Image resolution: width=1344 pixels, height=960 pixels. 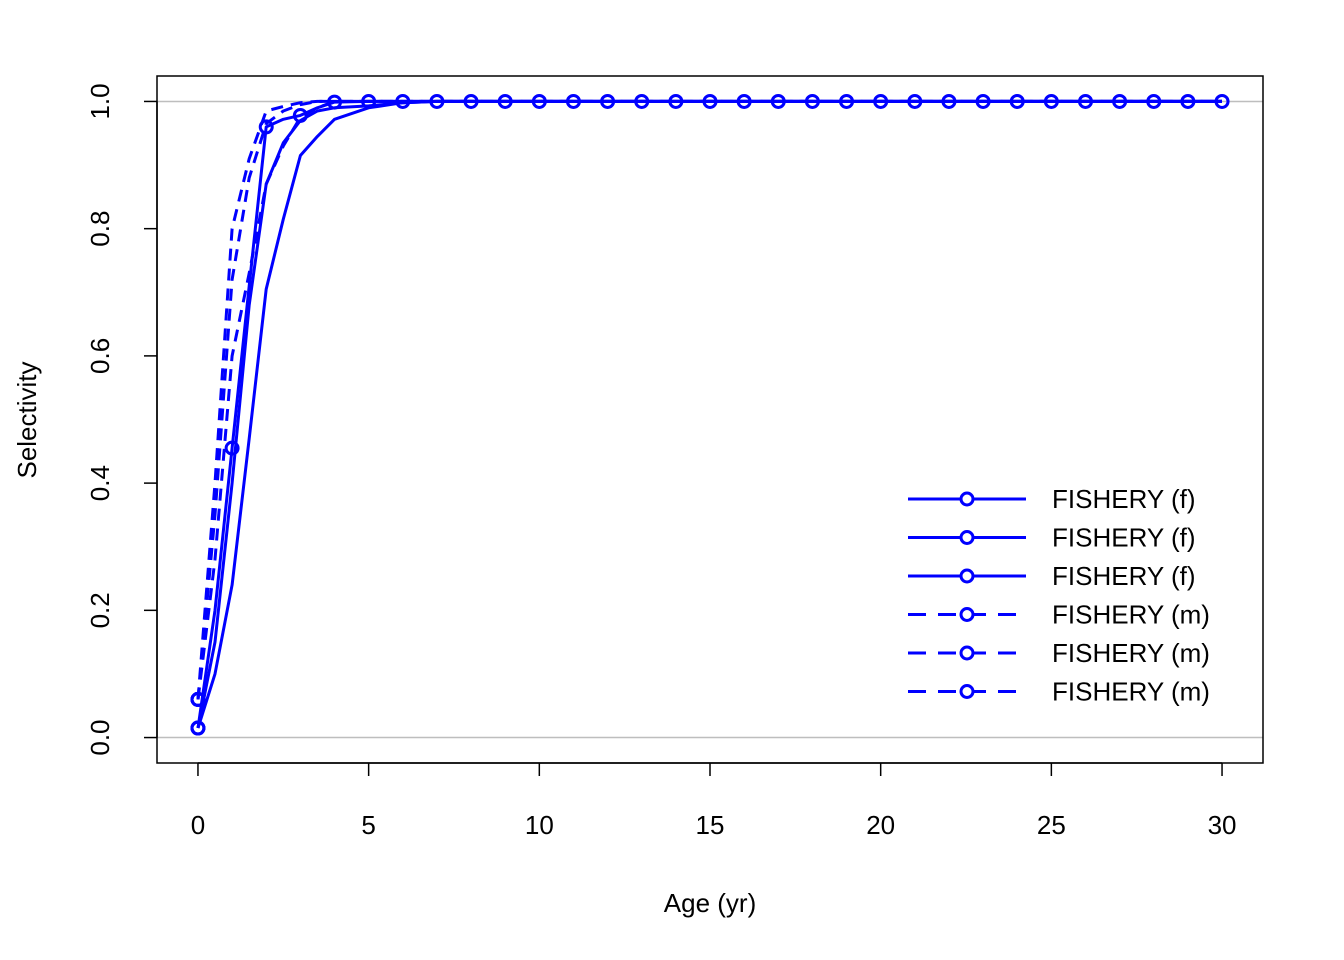 I want to click on x-tick-label: 15, so click(x=710, y=825).